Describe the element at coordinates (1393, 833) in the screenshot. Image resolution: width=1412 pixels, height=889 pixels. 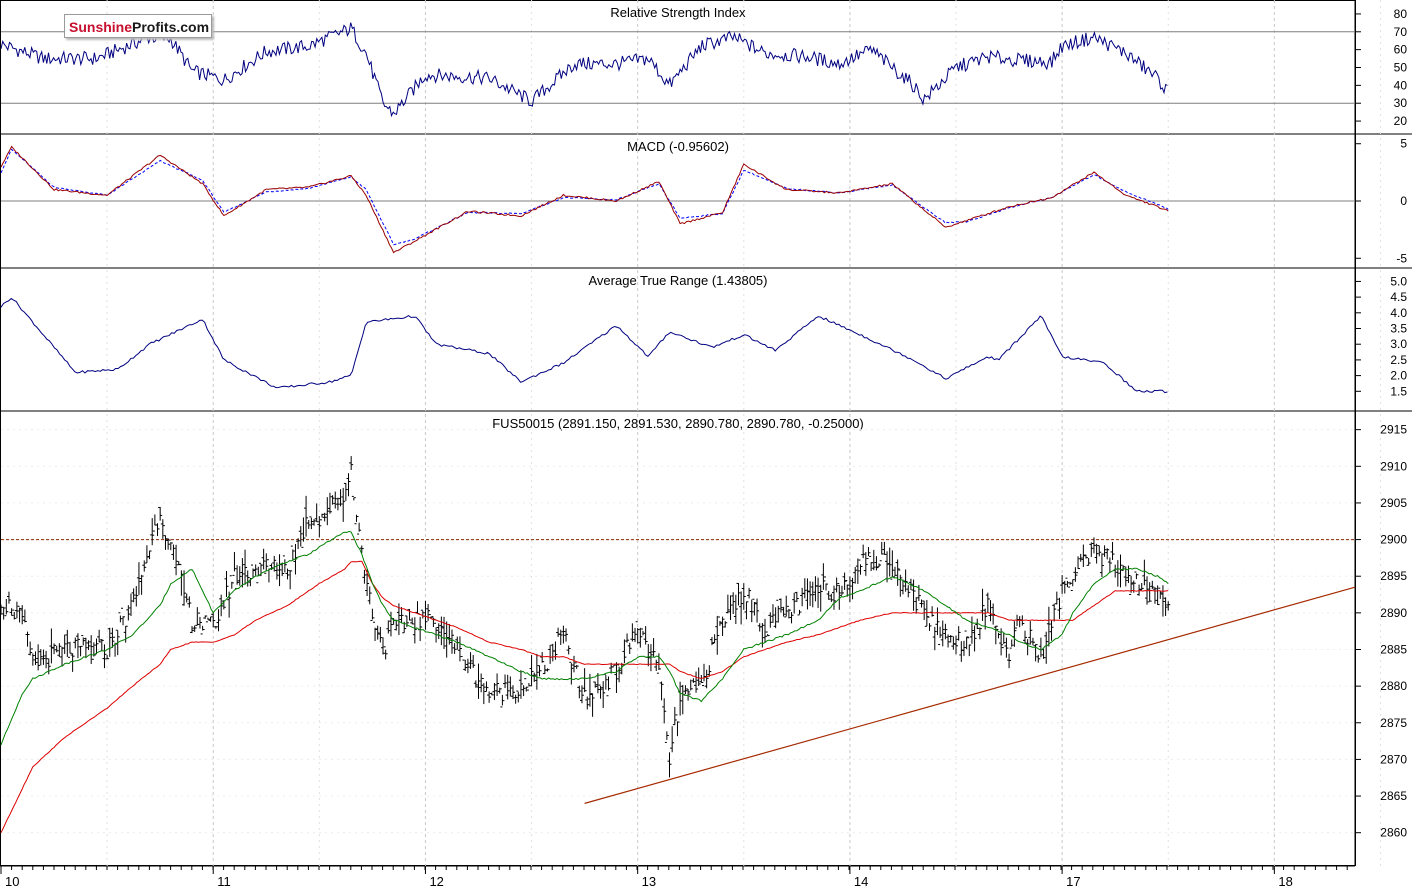
I see `y-tick-label: 2860` at that location.